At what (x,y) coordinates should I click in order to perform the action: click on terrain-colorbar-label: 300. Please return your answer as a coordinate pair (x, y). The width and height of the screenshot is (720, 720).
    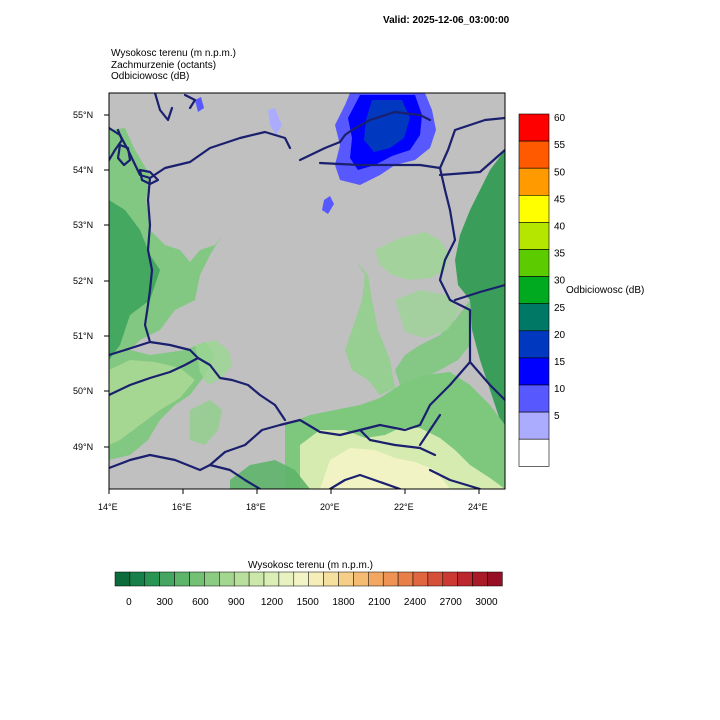
    Looking at the image, I should click on (164, 602).